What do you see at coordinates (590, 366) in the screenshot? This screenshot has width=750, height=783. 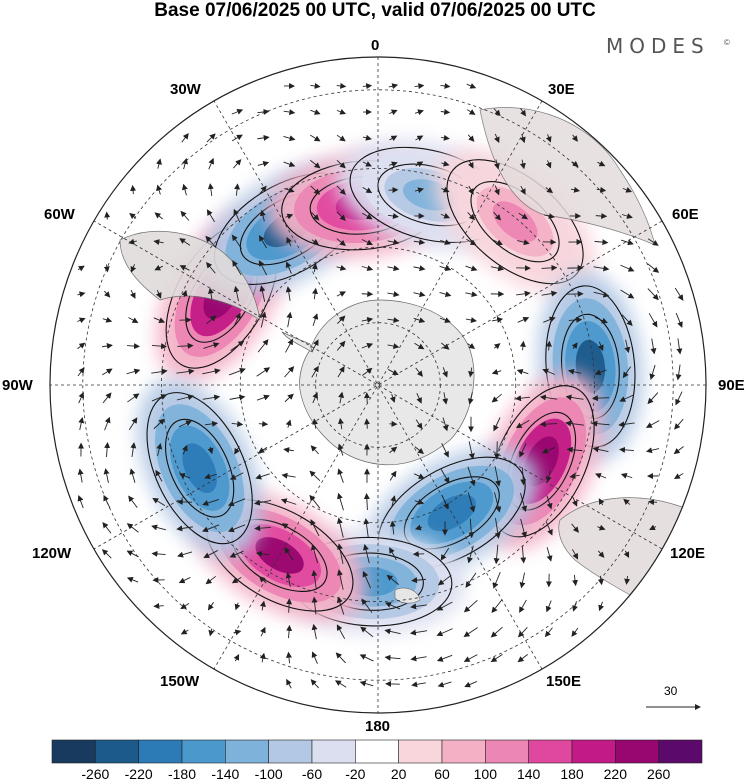 I see `negative-anomaly-blob` at bounding box center [590, 366].